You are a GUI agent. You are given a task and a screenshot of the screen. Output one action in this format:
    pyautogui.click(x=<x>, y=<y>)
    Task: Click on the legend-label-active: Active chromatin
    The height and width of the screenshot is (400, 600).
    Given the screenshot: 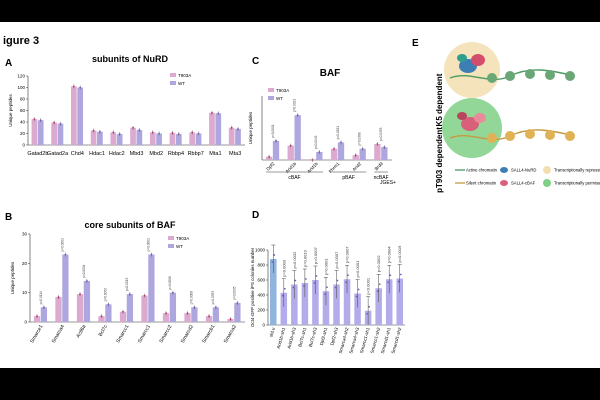 What is the action you would take?
    pyautogui.click(x=482, y=170)
    